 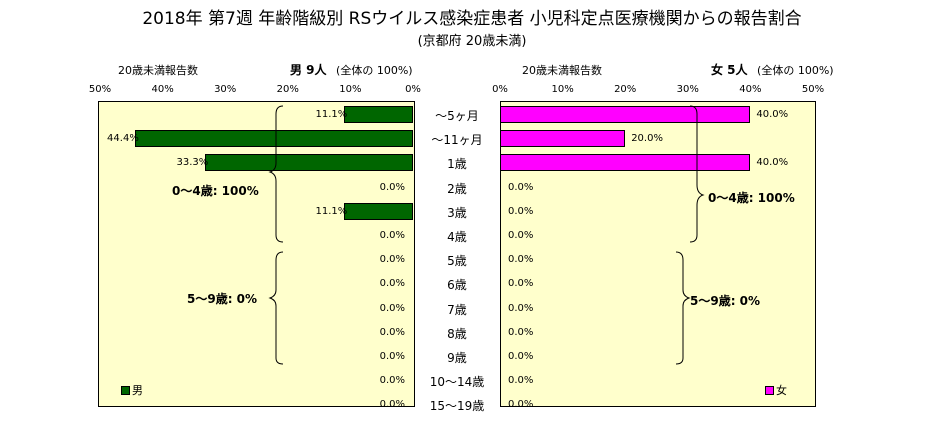 What do you see at coordinates (457, 382) in the screenshot?
I see `category-label: 10～14歳` at bounding box center [457, 382].